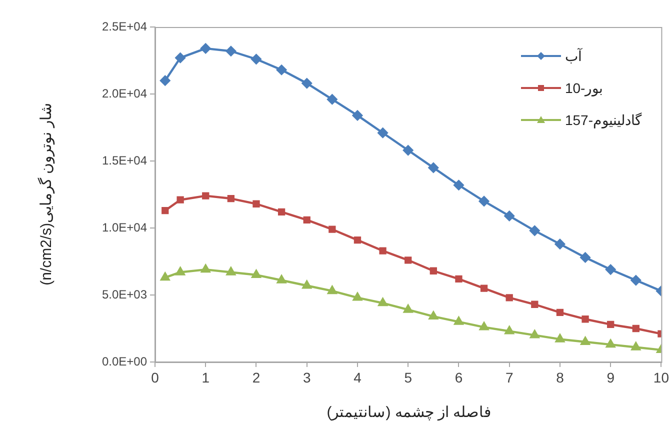  I want to click on legend-label: بور-10, so click(584, 88).